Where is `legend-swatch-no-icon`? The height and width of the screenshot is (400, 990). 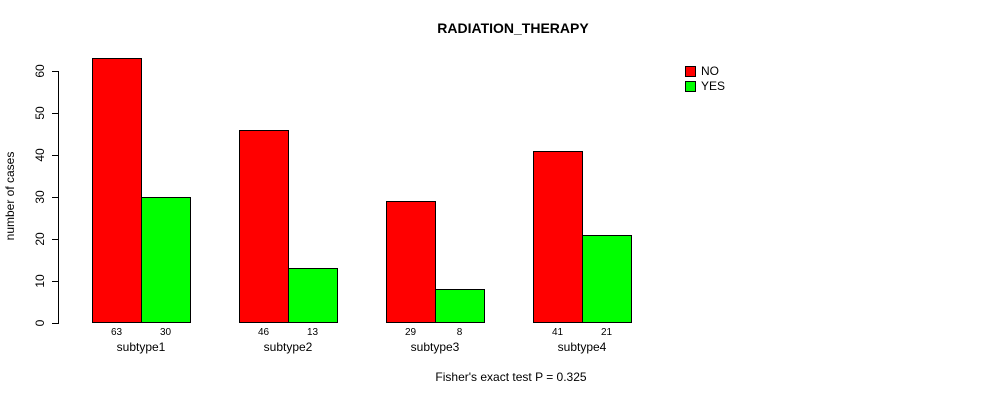 legend-swatch-no-icon is located at coordinates (690, 71).